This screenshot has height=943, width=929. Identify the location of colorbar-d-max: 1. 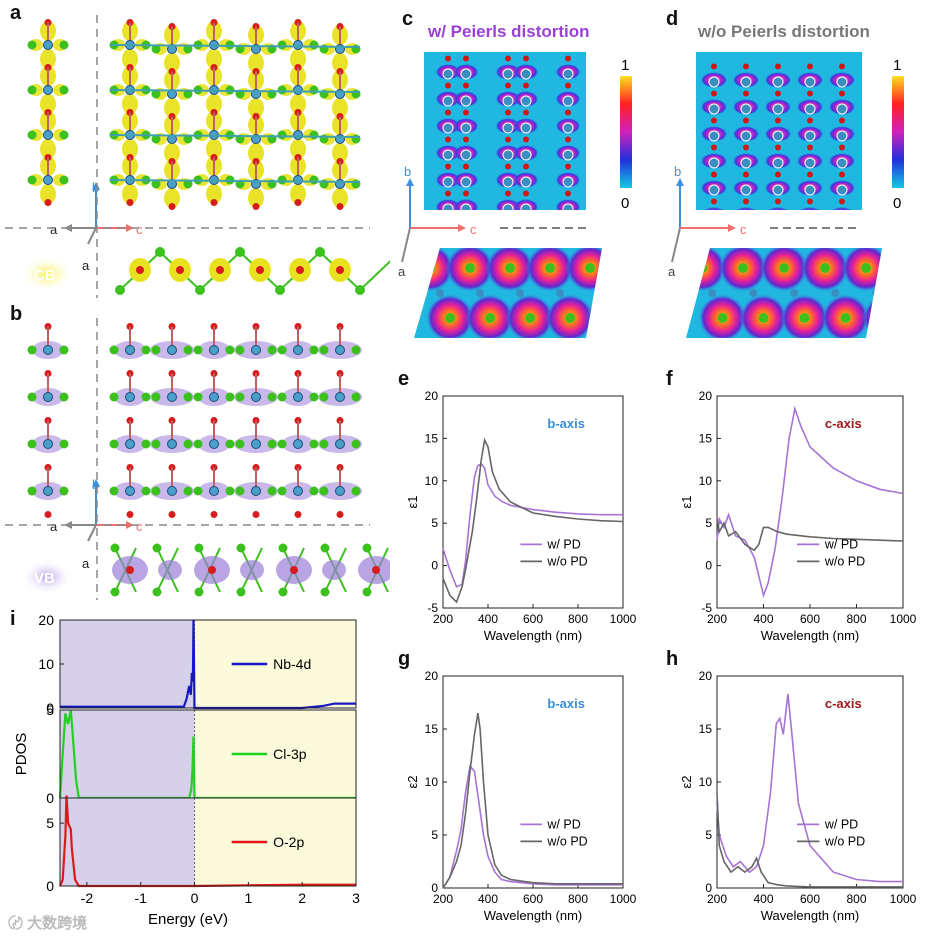
(897, 65).